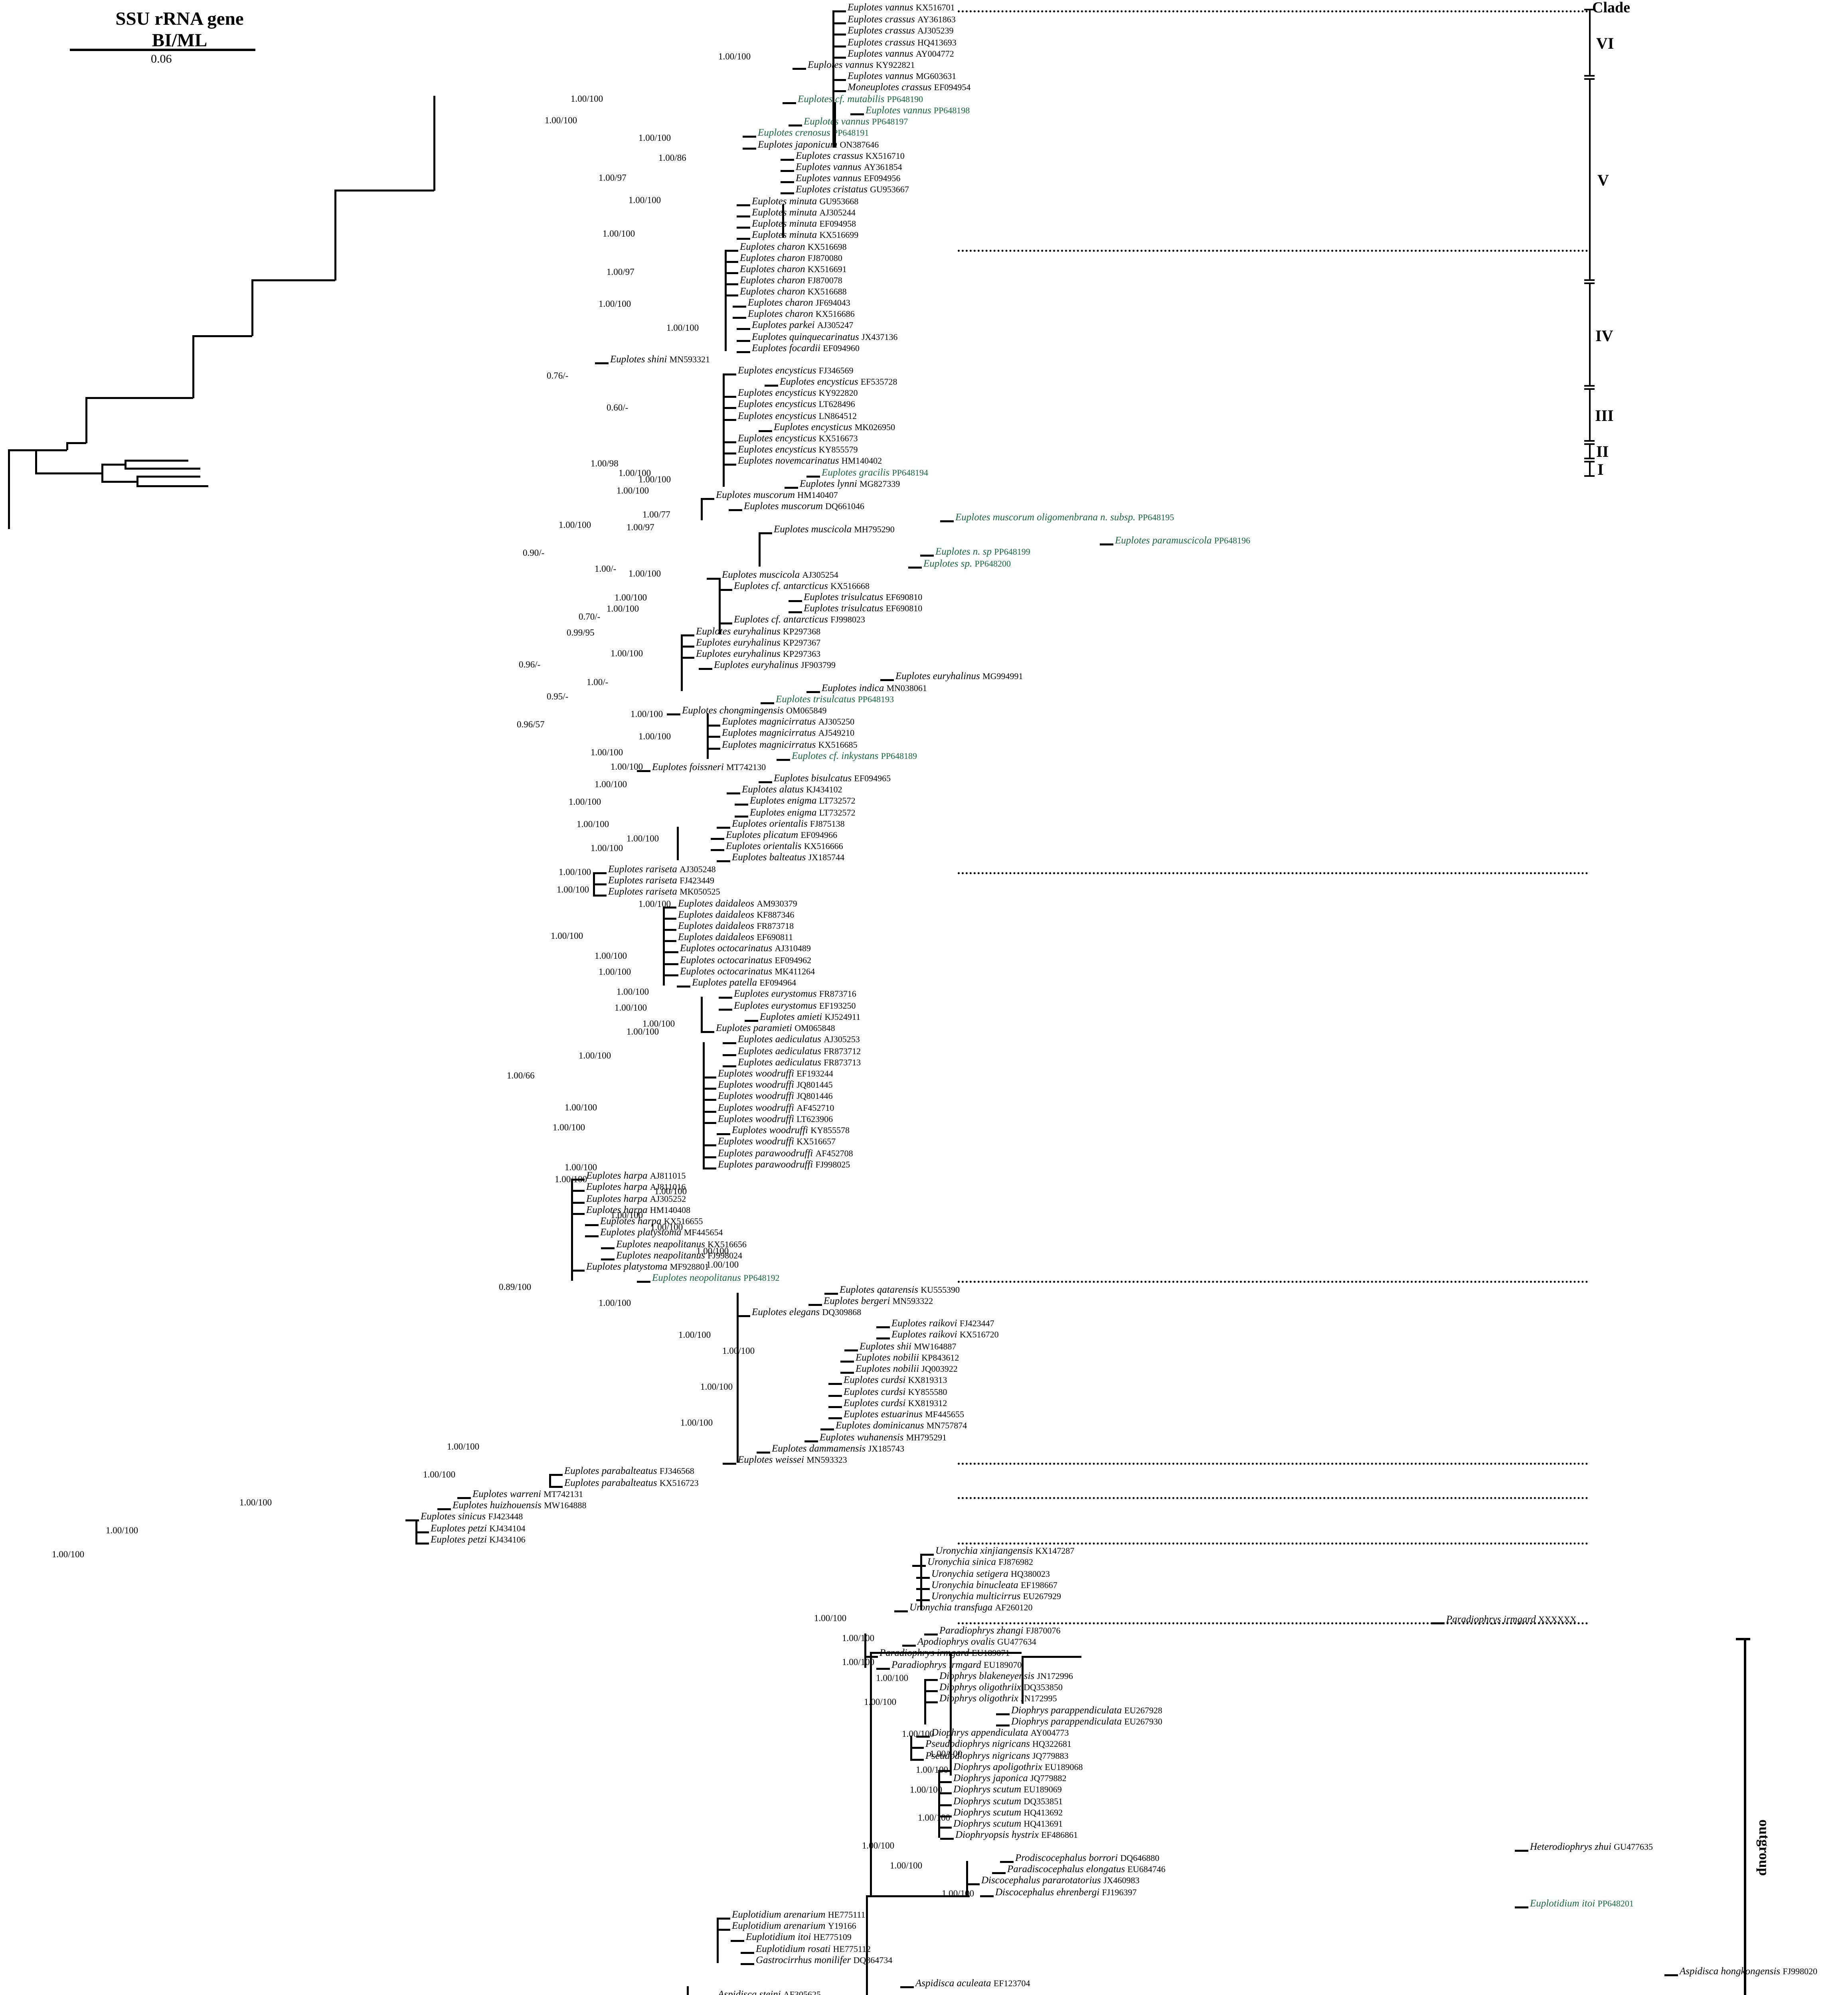 The image size is (1848, 1995). I want to click on accession-number: FR873718, so click(775, 926).